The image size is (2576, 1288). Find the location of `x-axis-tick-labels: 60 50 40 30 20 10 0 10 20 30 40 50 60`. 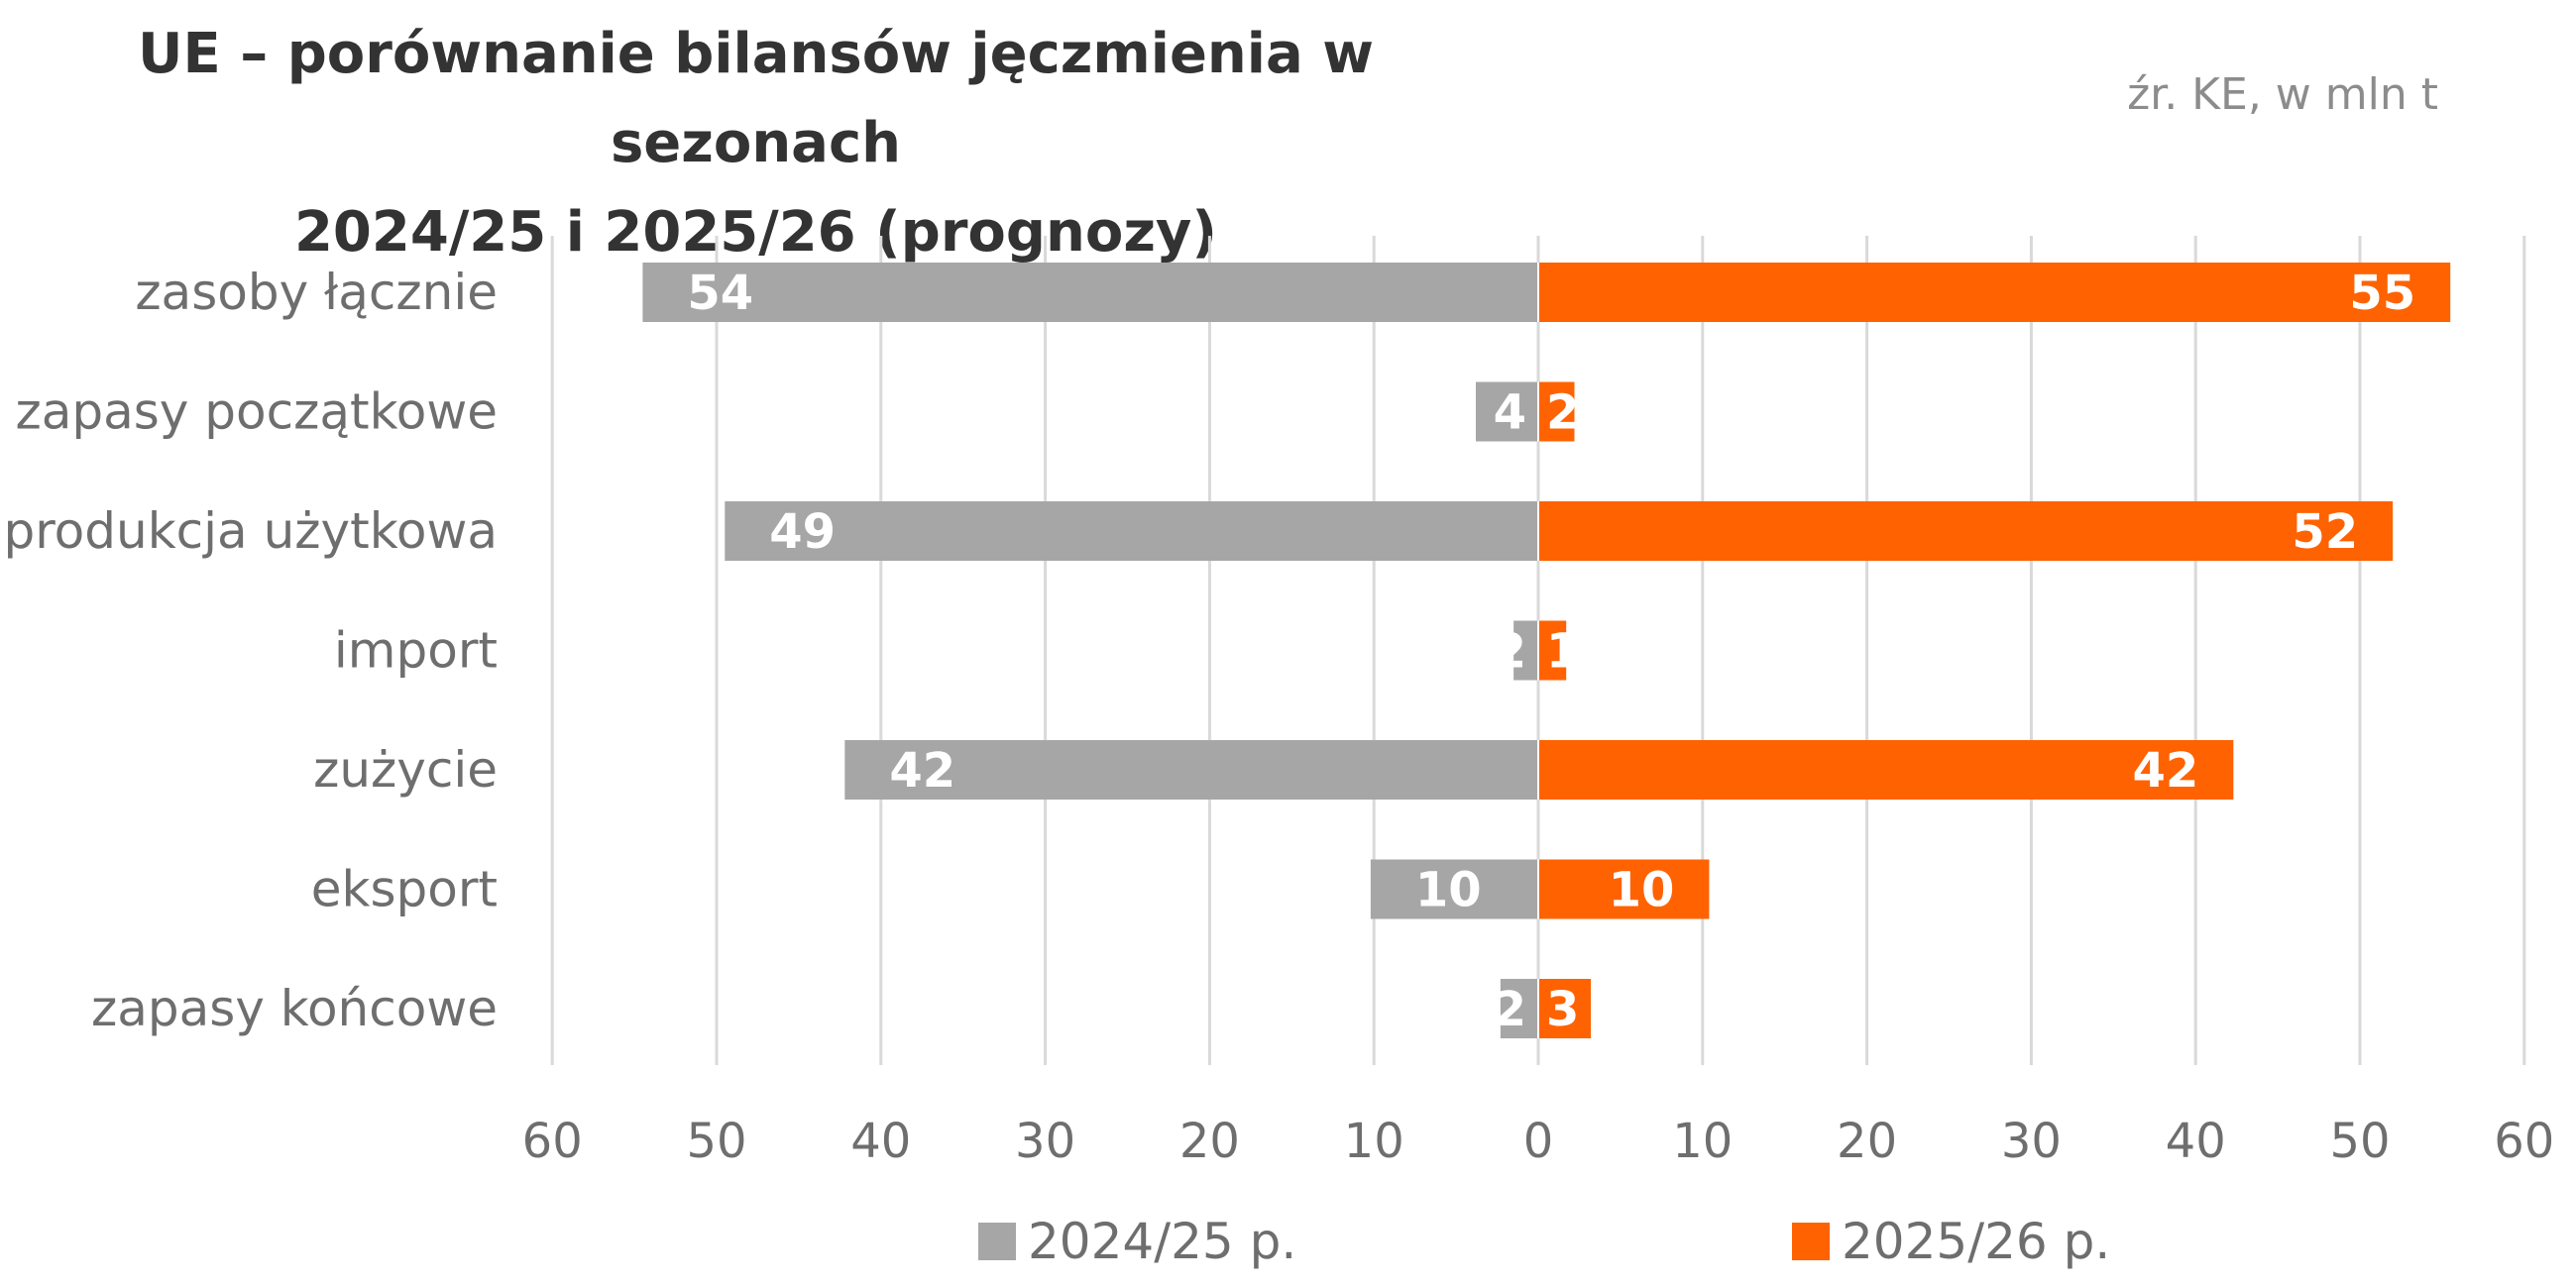

x-axis-tick-labels: 60 50 40 30 20 10 0 10 20 30 40 50 60 is located at coordinates (1538, 1142).